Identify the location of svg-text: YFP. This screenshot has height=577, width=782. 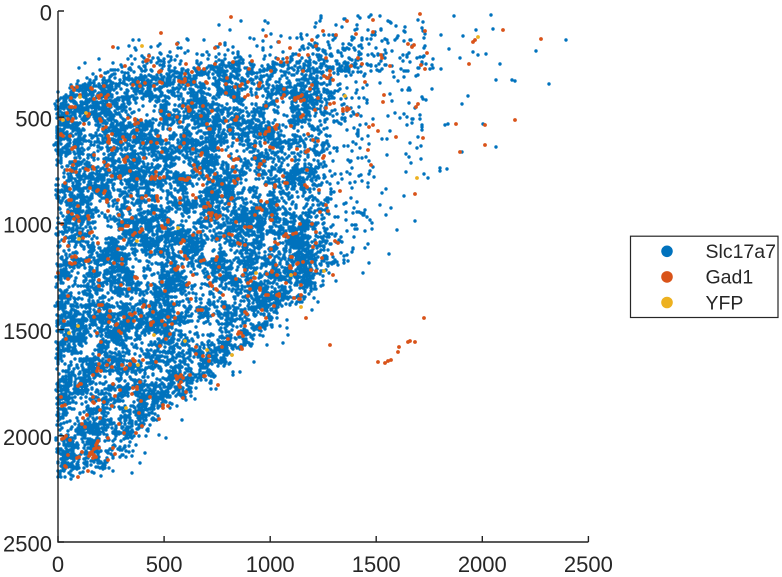
(725, 303).